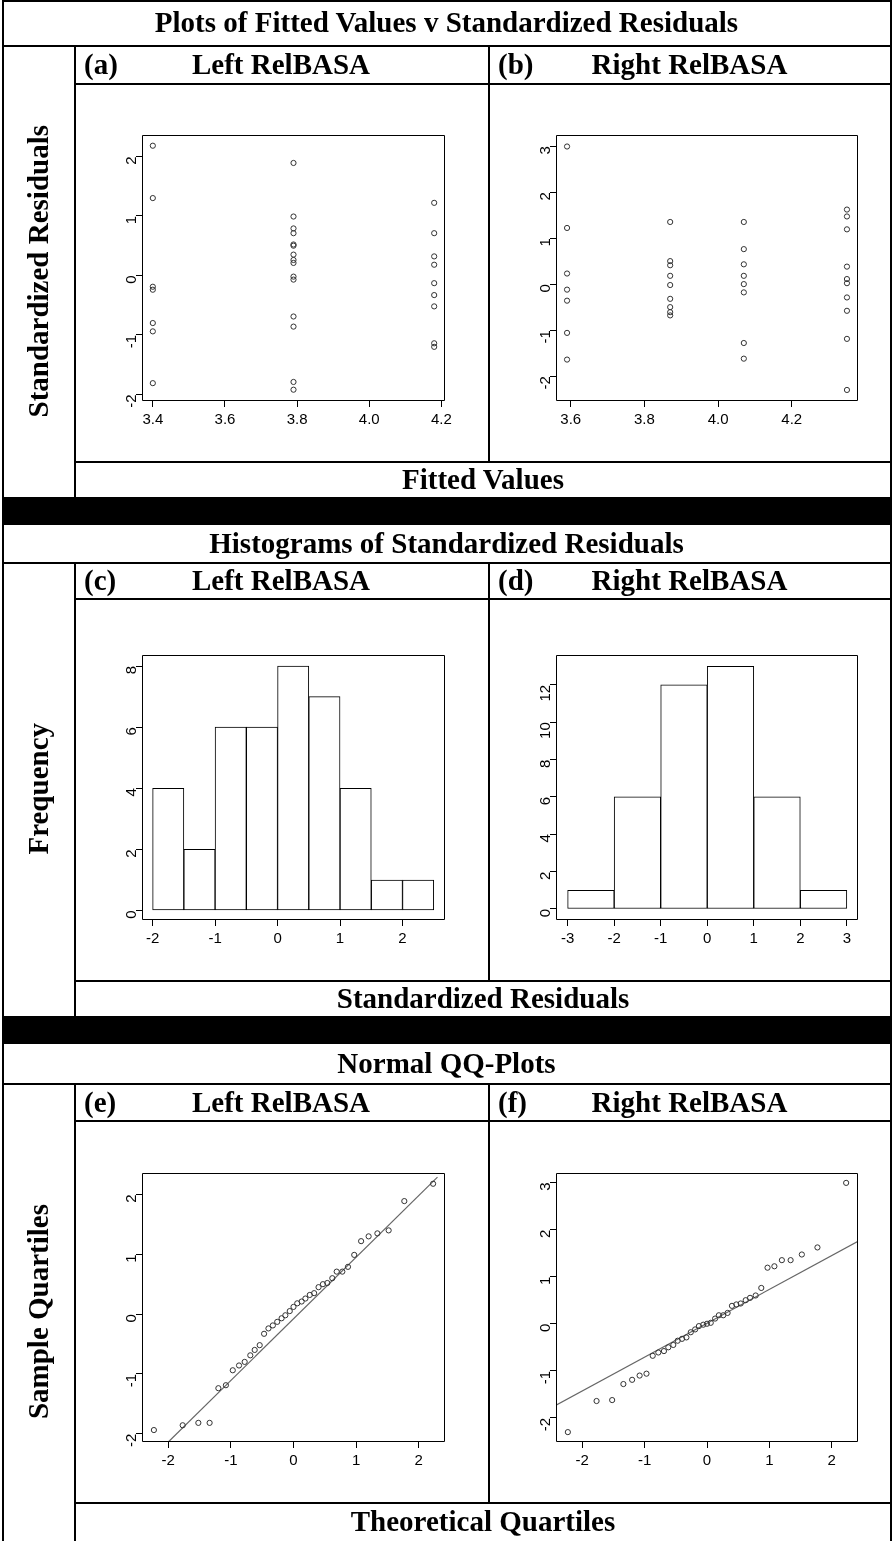  What do you see at coordinates (483, 479) in the screenshot?
I see `x-axis-title: Fitted Values` at bounding box center [483, 479].